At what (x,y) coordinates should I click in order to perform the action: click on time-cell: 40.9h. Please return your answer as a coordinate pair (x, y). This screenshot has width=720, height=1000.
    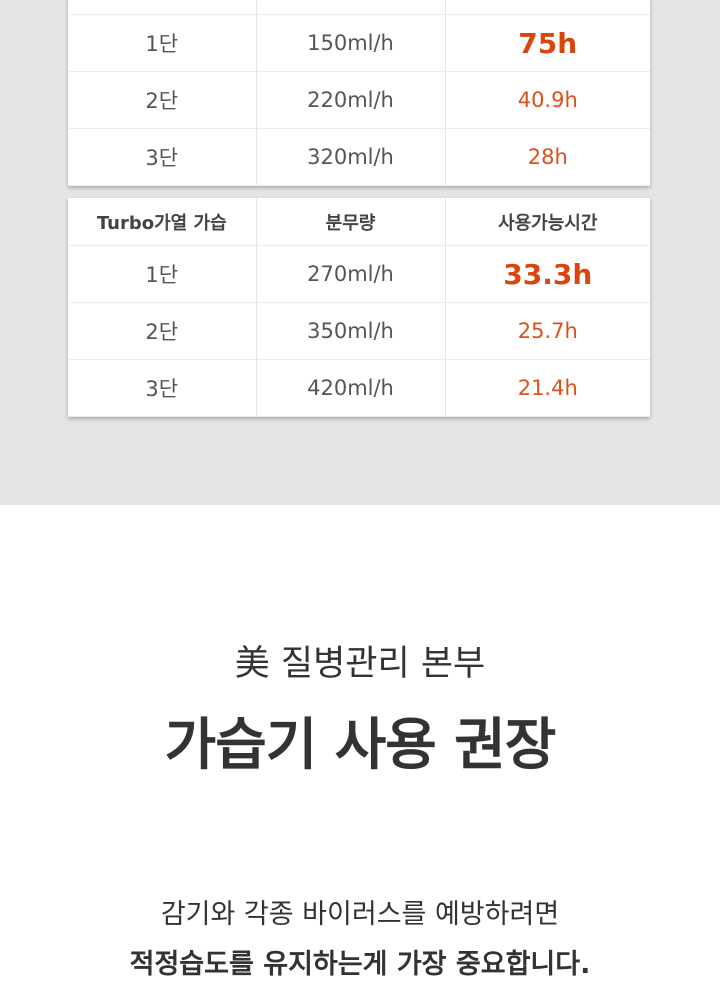
    Looking at the image, I should click on (547, 100).